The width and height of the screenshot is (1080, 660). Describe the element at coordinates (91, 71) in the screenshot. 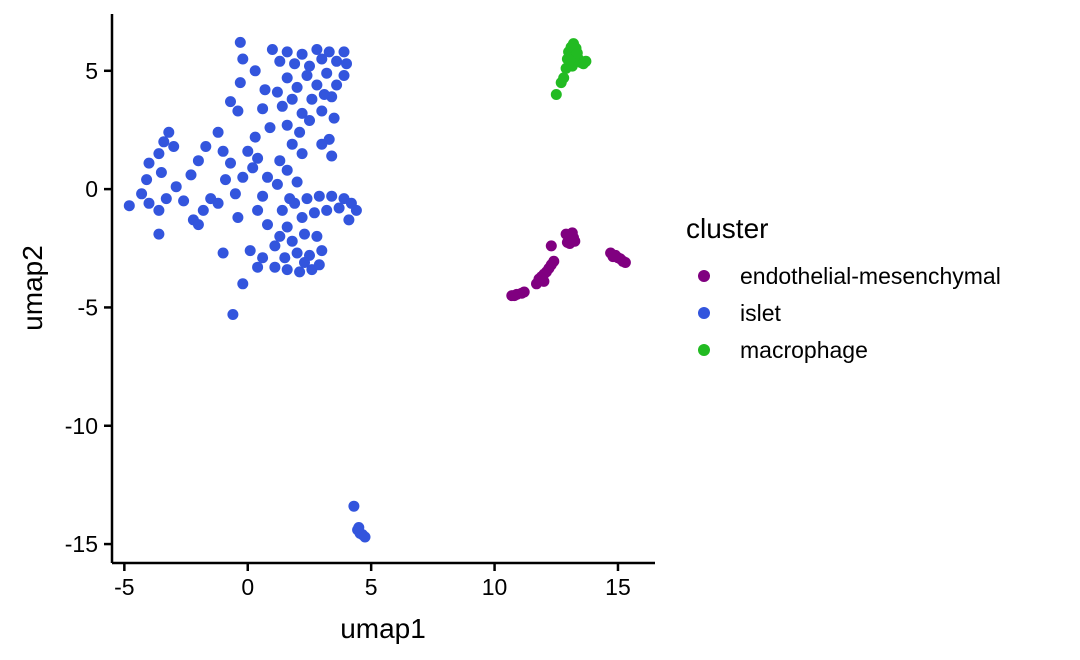

I see `y-tick-label: 5` at that location.